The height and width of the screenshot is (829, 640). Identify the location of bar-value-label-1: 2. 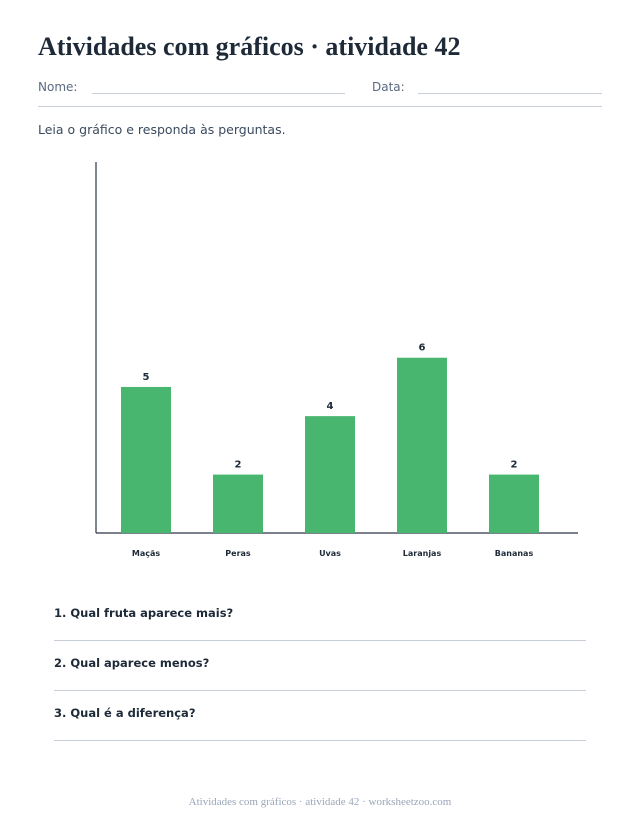
(238, 465).